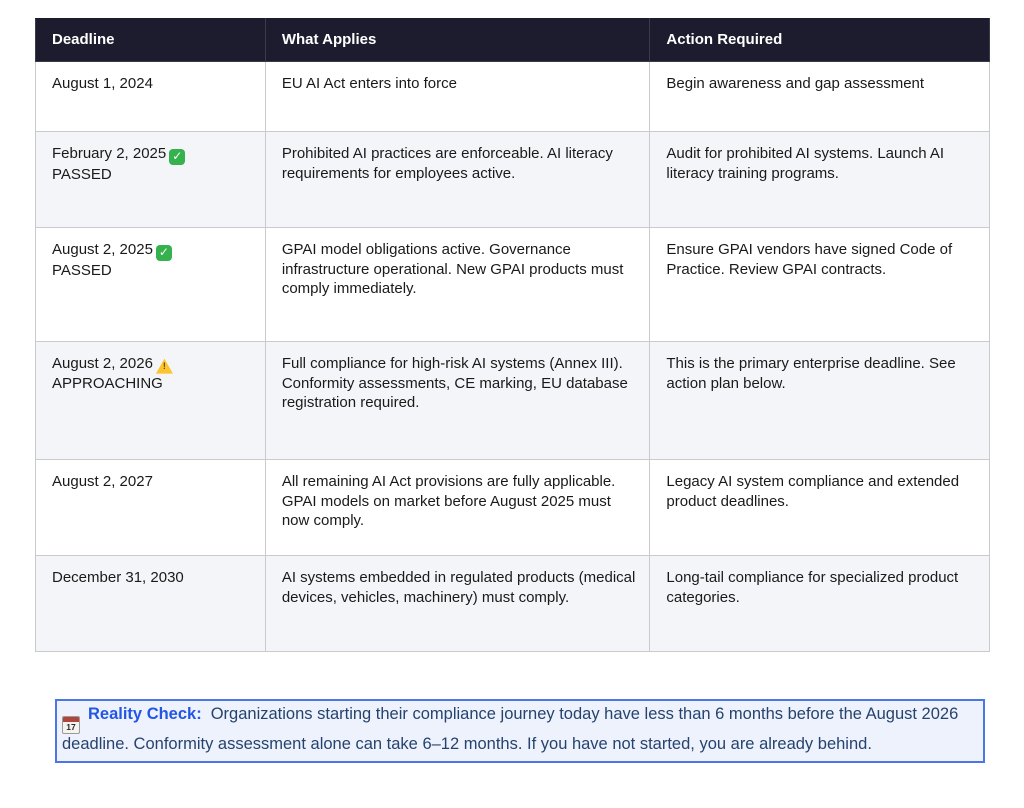 The image size is (1024, 808). Describe the element at coordinates (71, 727) in the screenshot. I see `calendar-day: 17` at that location.